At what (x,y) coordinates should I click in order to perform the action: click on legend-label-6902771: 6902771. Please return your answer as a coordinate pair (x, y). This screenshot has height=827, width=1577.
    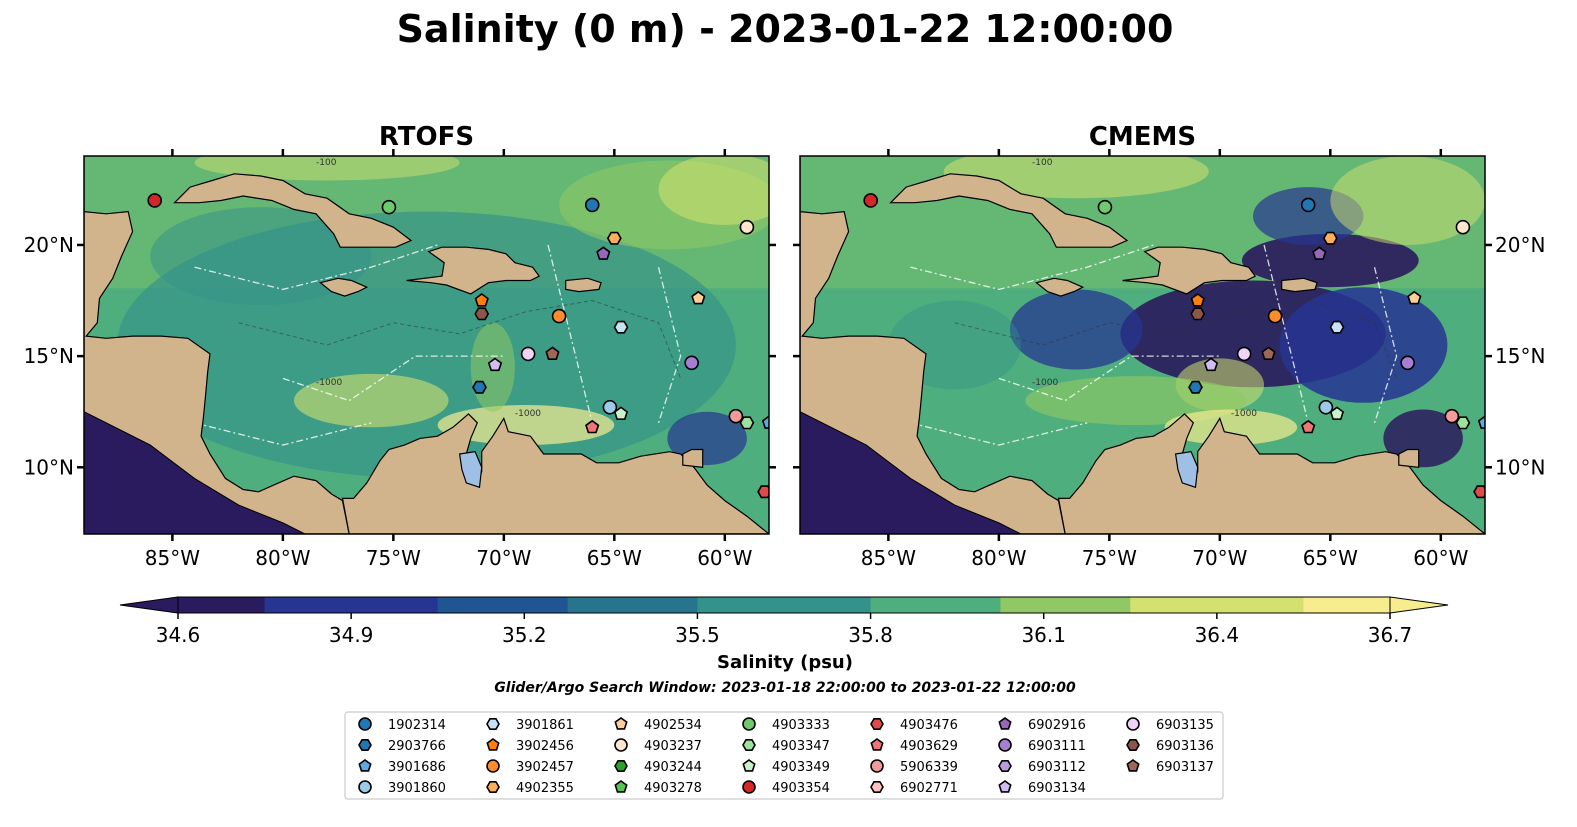
    Looking at the image, I should click on (929, 788).